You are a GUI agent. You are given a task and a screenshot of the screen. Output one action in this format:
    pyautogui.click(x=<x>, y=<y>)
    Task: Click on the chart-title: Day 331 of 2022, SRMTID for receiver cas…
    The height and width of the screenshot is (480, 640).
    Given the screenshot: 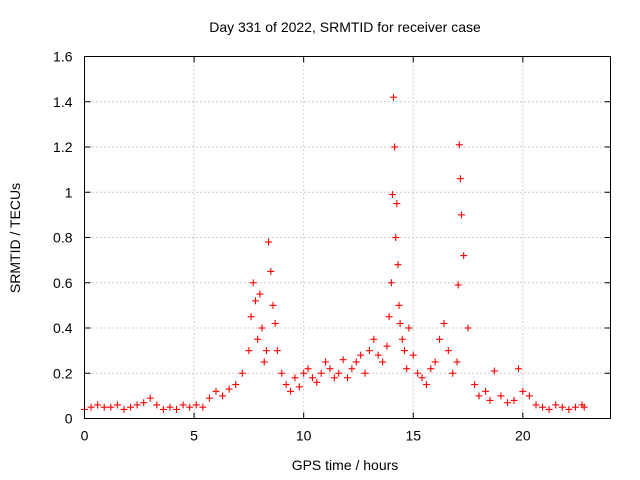 What is the action you would take?
    pyautogui.click(x=345, y=27)
    